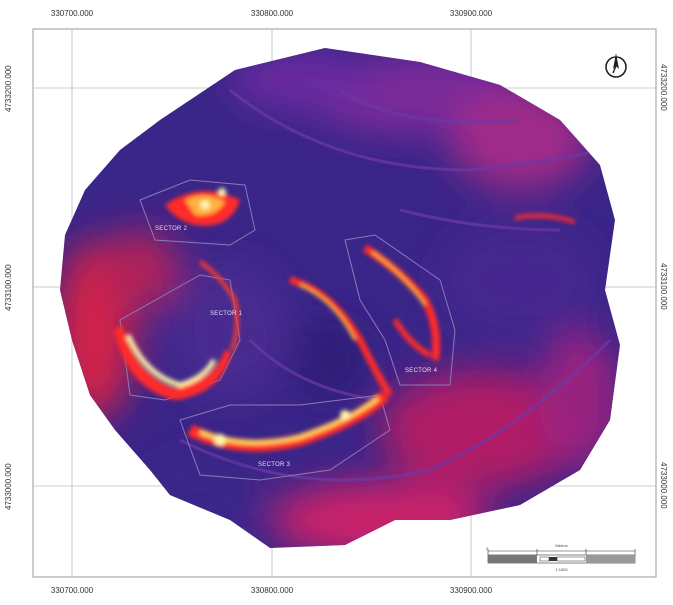  What do you see at coordinates (226, 314) in the screenshot?
I see `sector-1-label: SECTOR 1` at bounding box center [226, 314].